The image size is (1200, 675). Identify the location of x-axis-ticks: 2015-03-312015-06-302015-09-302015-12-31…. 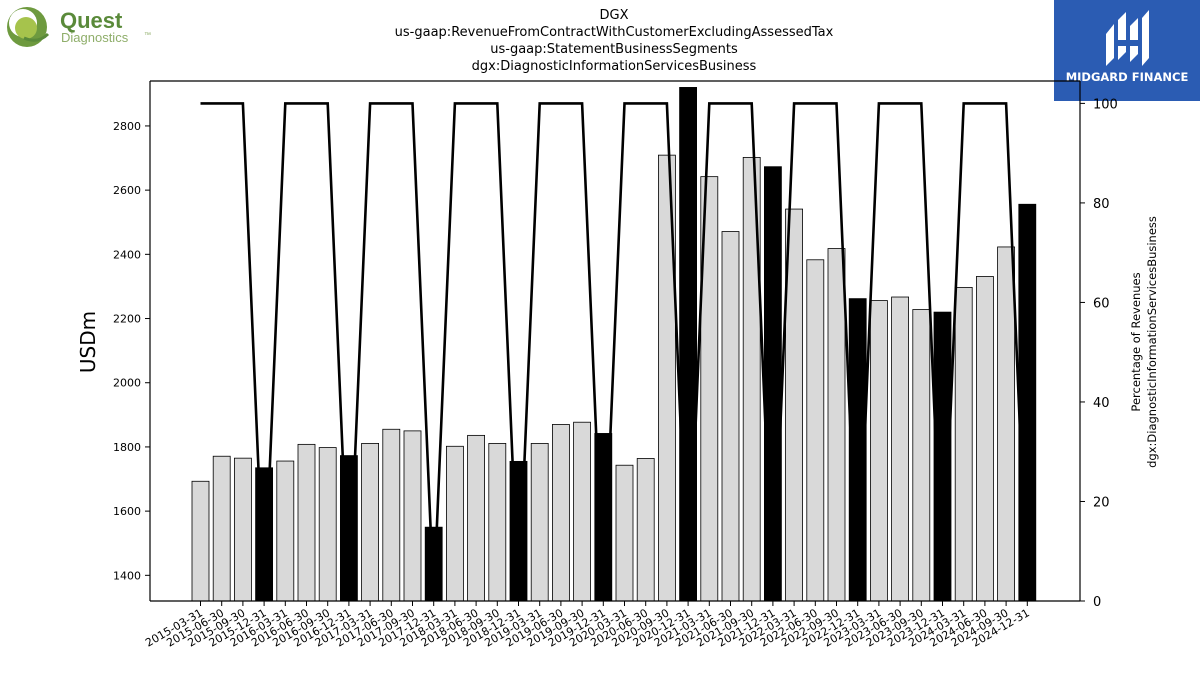
(587, 625).